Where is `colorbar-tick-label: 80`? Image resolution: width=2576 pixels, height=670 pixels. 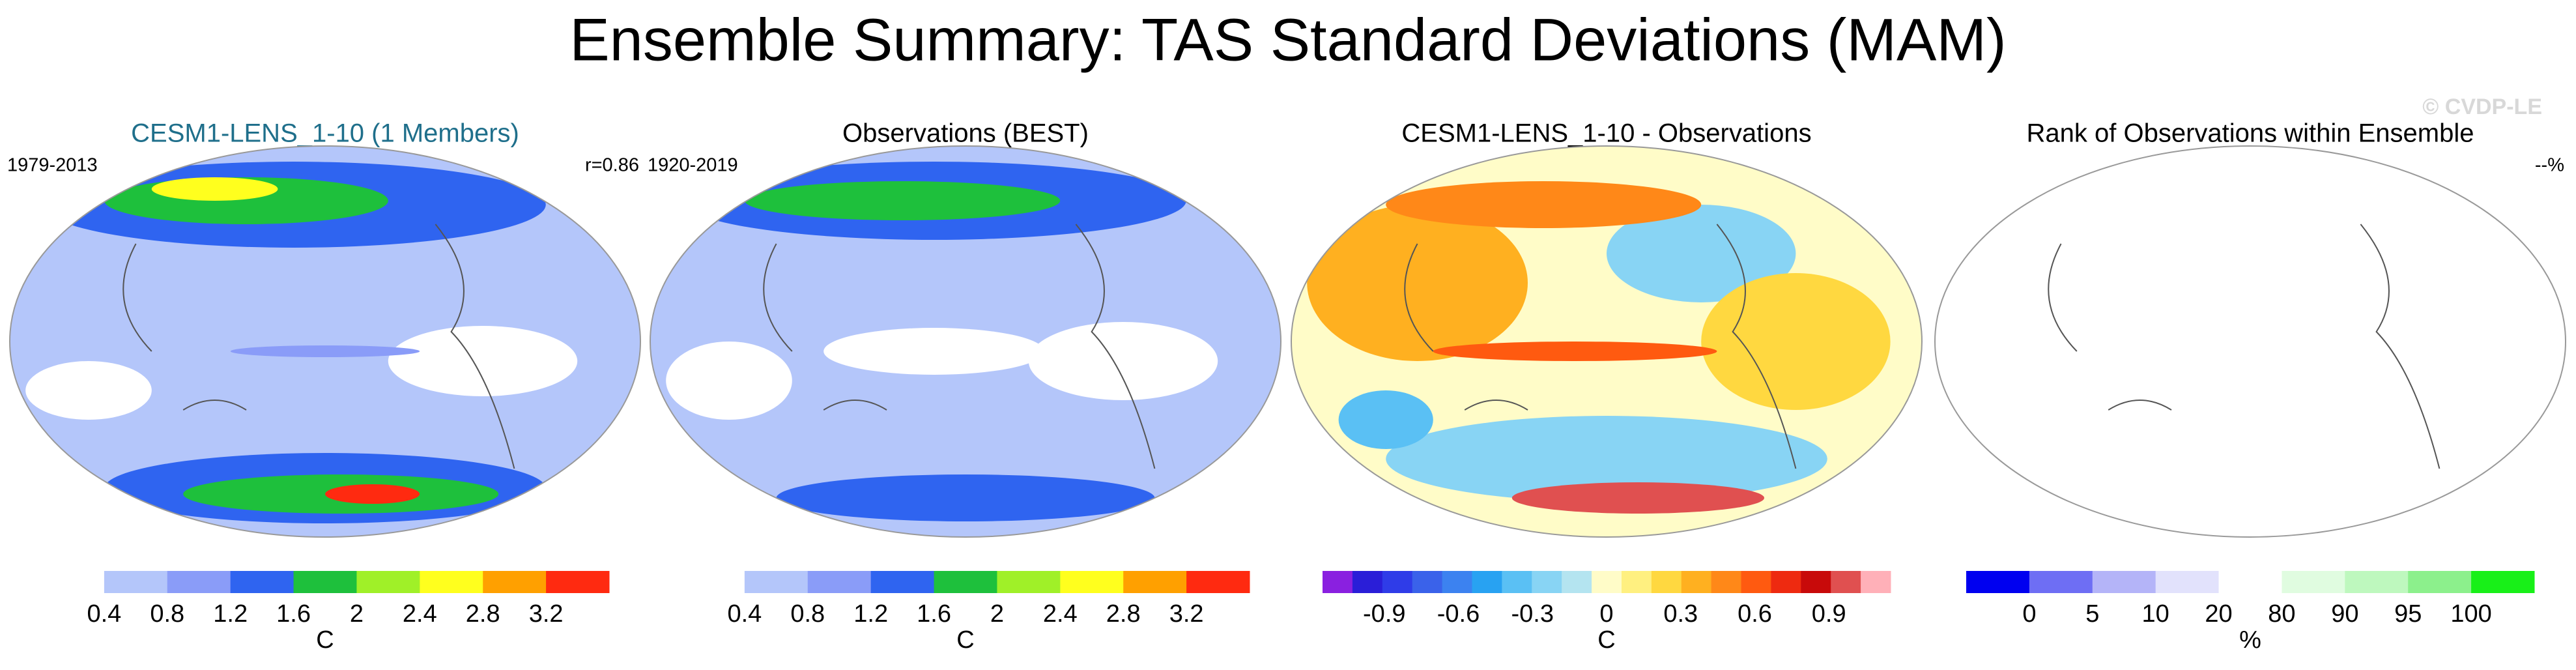 colorbar-tick-label: 80 is located at coordinates (2282, 614).